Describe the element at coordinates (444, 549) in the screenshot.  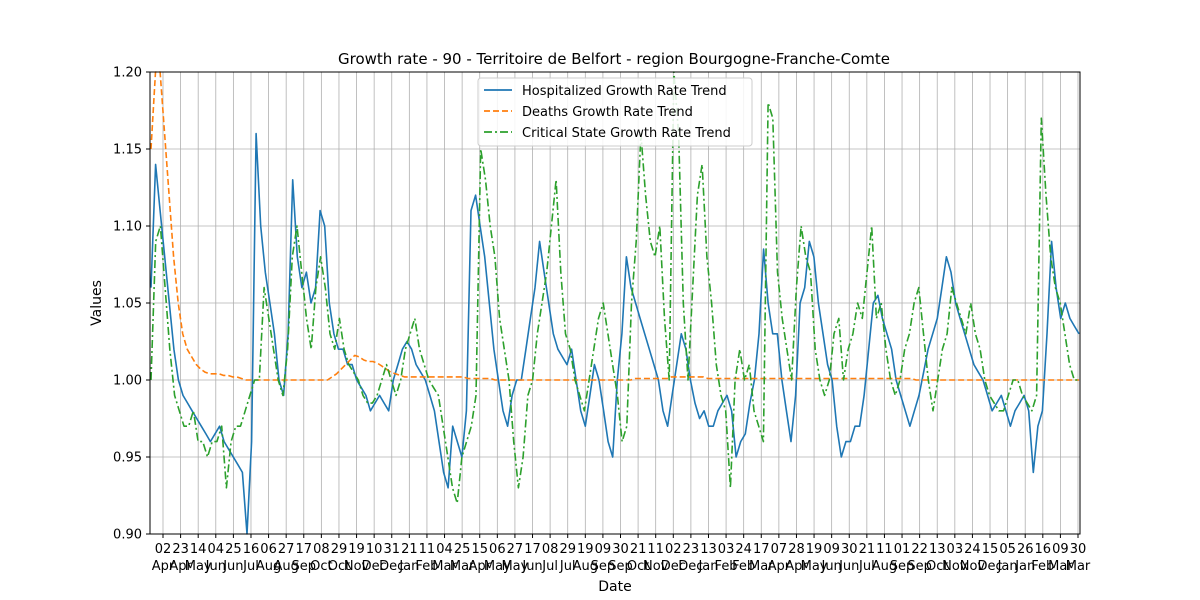
I see `x-tick-day: 04` at that location.